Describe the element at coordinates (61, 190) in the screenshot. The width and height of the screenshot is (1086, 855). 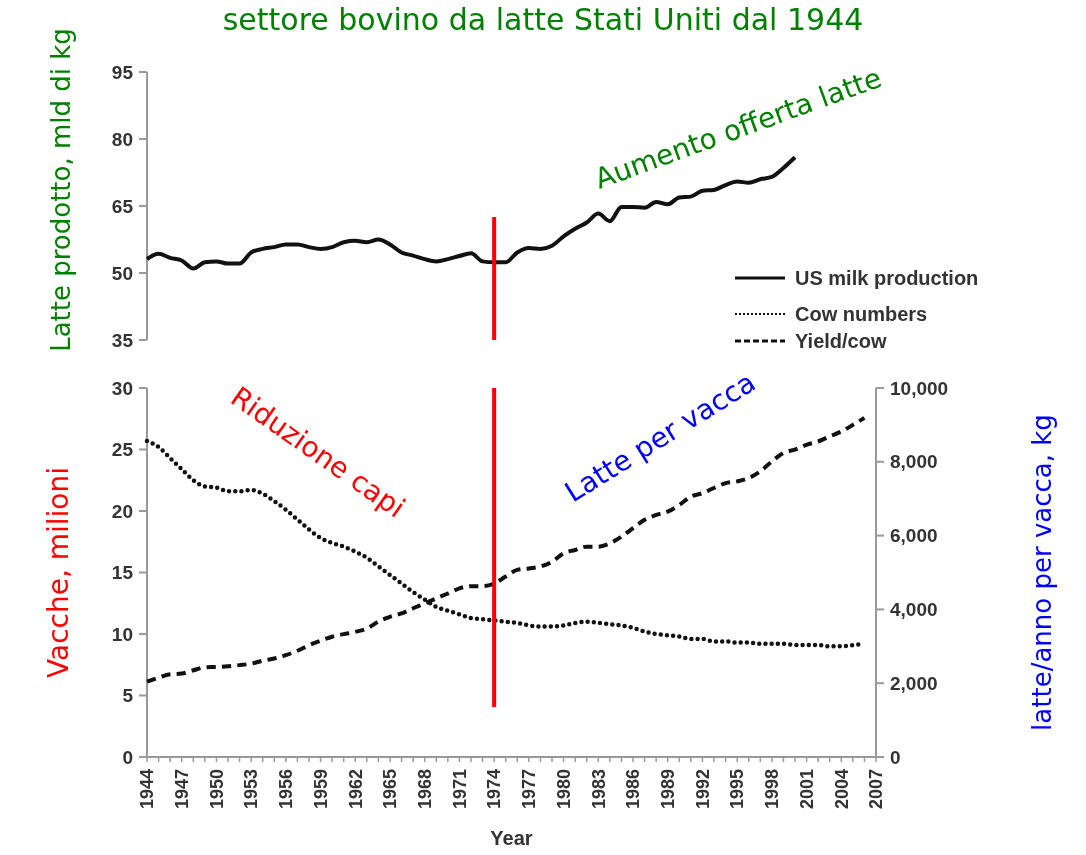
I see `y-axis-title: Latte prodotto, mld di kg` at that location.